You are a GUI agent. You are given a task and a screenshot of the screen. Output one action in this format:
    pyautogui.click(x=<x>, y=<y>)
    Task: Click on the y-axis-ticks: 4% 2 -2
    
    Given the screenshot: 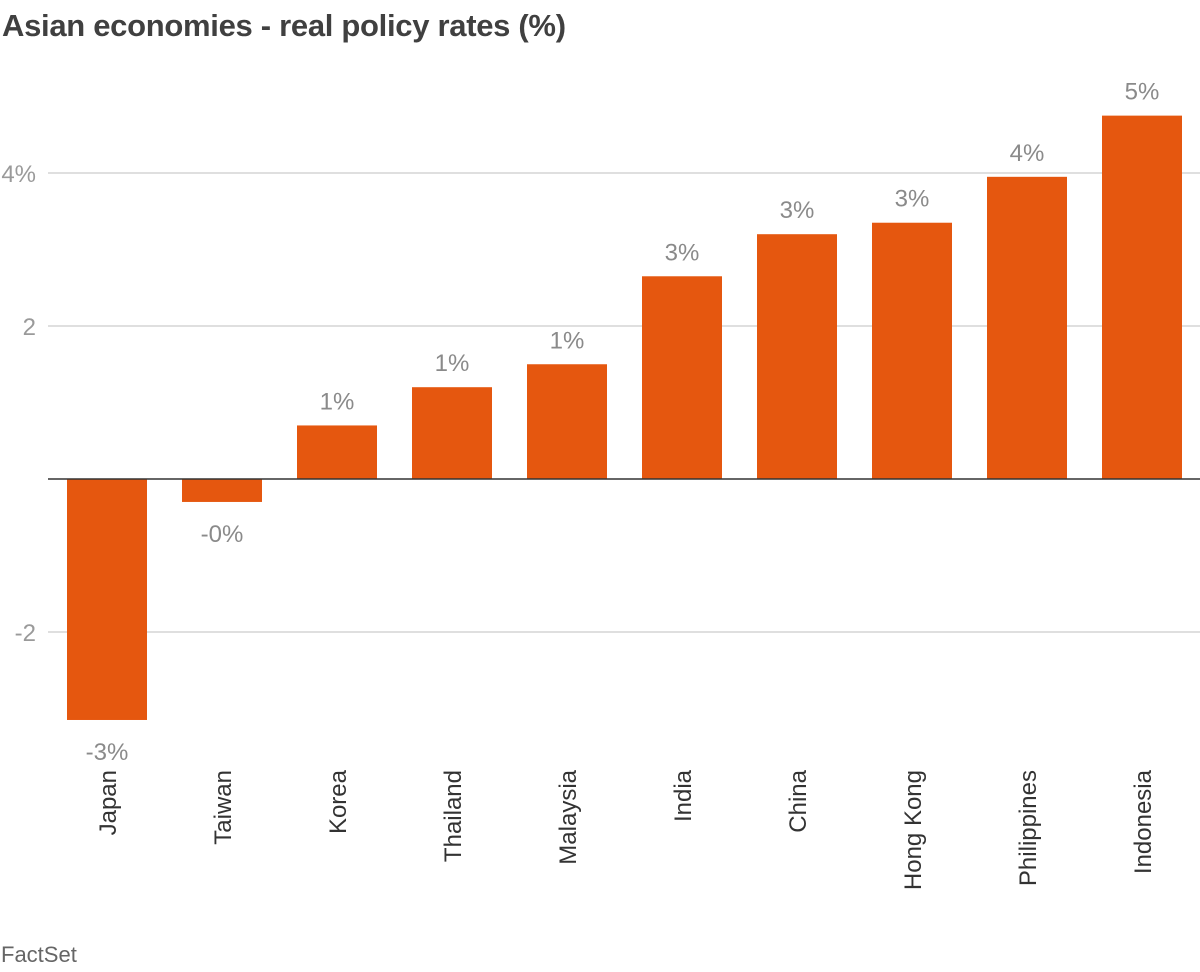 What is the action you would take?
    pyautogui.click(x=18, y=404)
    